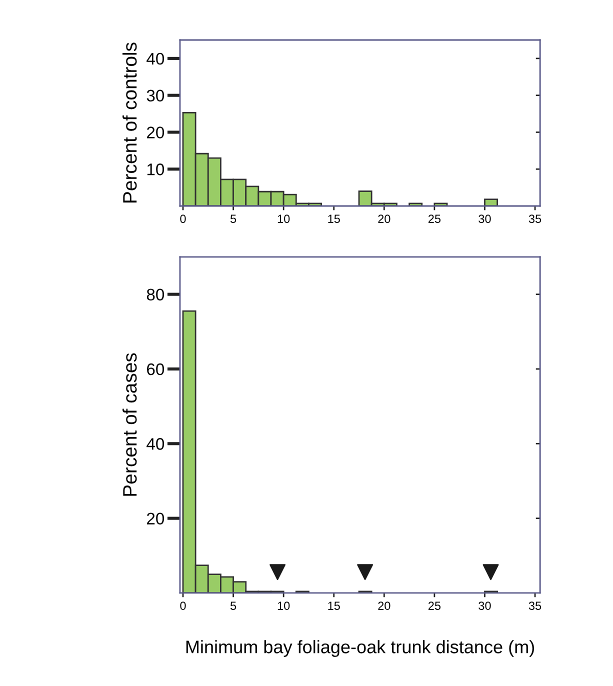  I want to click on y-tick-label: 80, so click(155, 294).